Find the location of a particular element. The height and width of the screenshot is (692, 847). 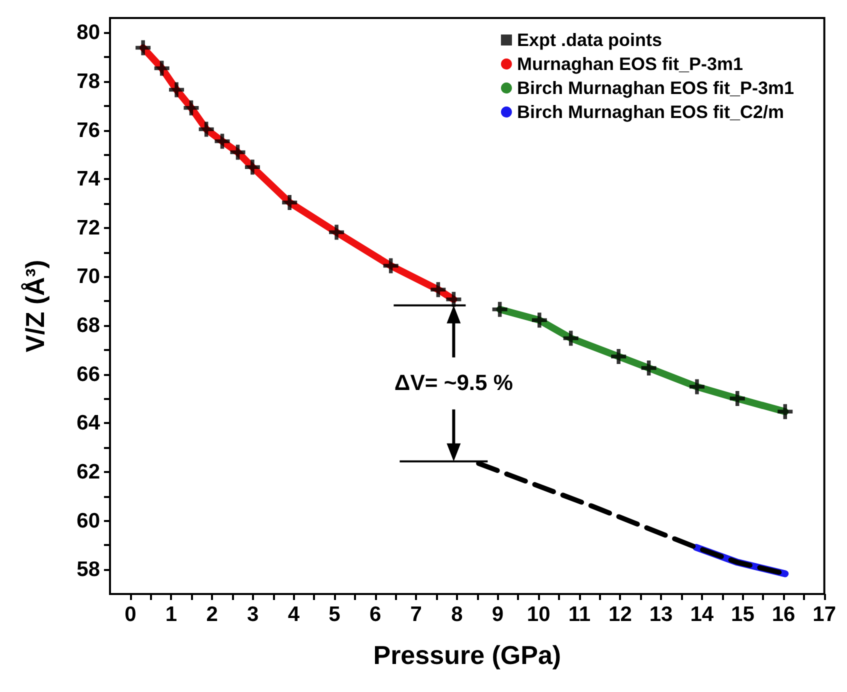

y-tick-label: 66 is located at coordinates (88, 374).